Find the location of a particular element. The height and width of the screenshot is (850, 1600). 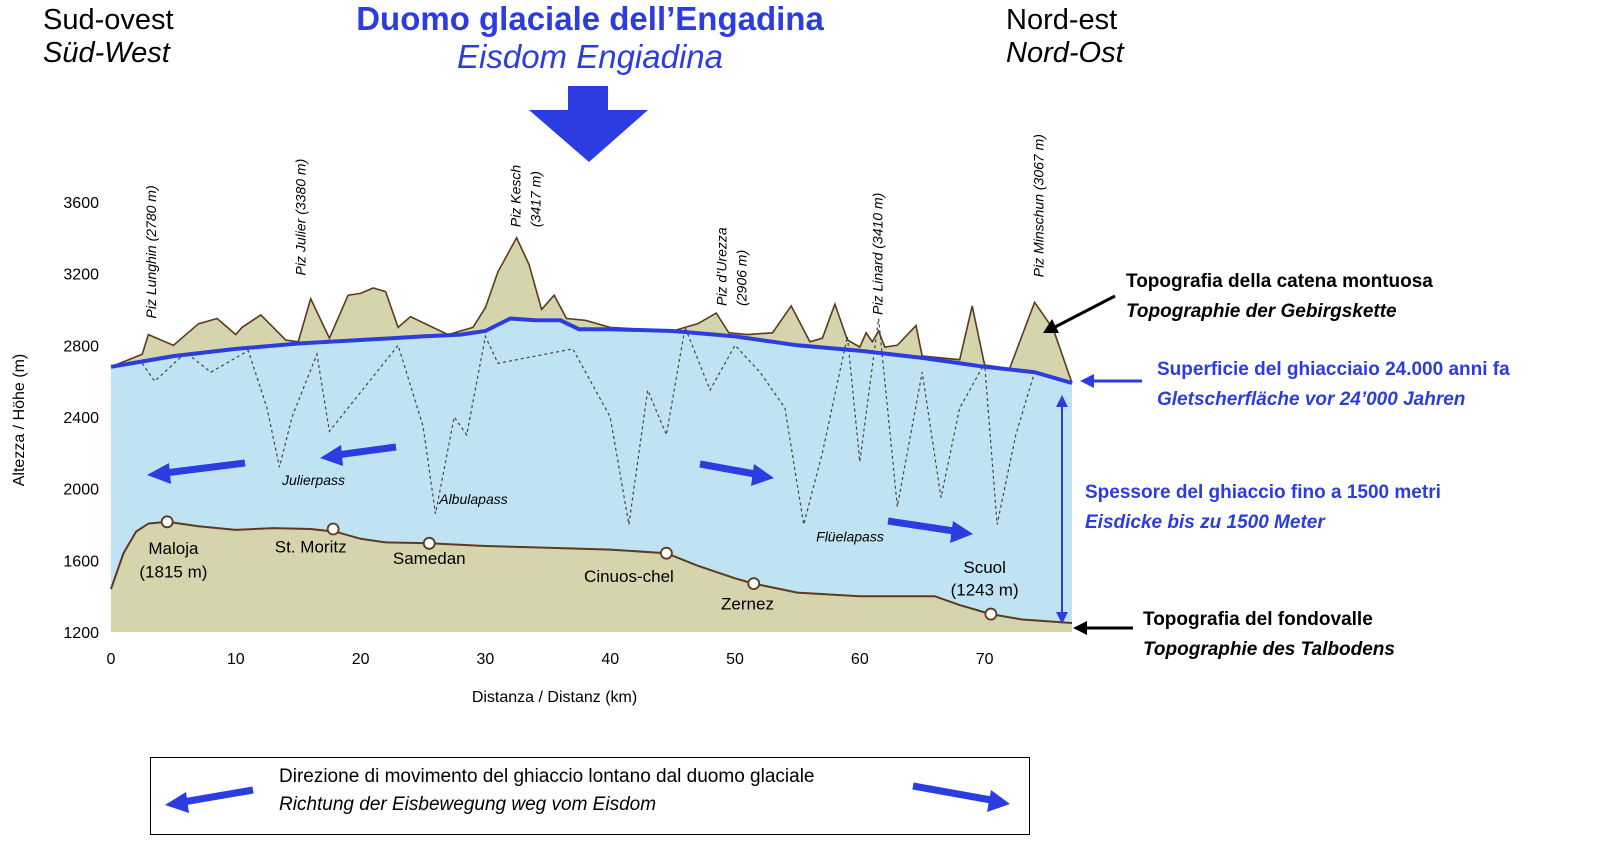

ice-thickness-top-head is located at coordinates (1062, 401).